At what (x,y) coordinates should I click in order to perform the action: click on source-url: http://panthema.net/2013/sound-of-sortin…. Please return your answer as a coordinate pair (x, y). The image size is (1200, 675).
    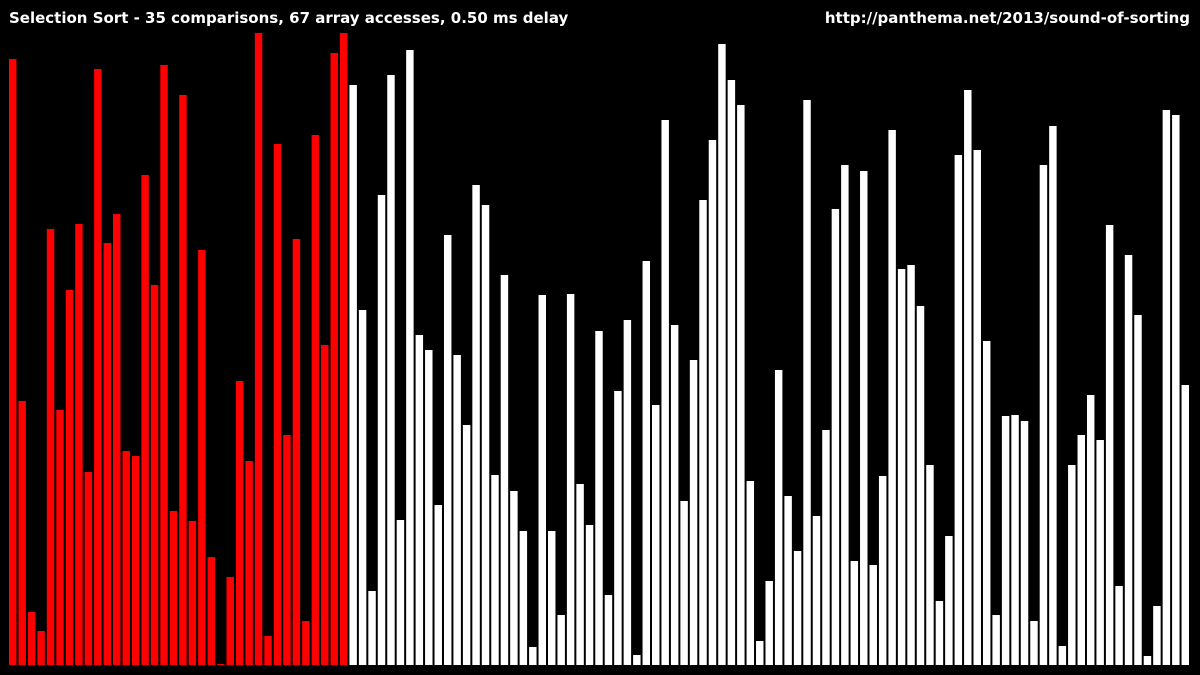
    Looking at the image, I should click on (1007, 18).